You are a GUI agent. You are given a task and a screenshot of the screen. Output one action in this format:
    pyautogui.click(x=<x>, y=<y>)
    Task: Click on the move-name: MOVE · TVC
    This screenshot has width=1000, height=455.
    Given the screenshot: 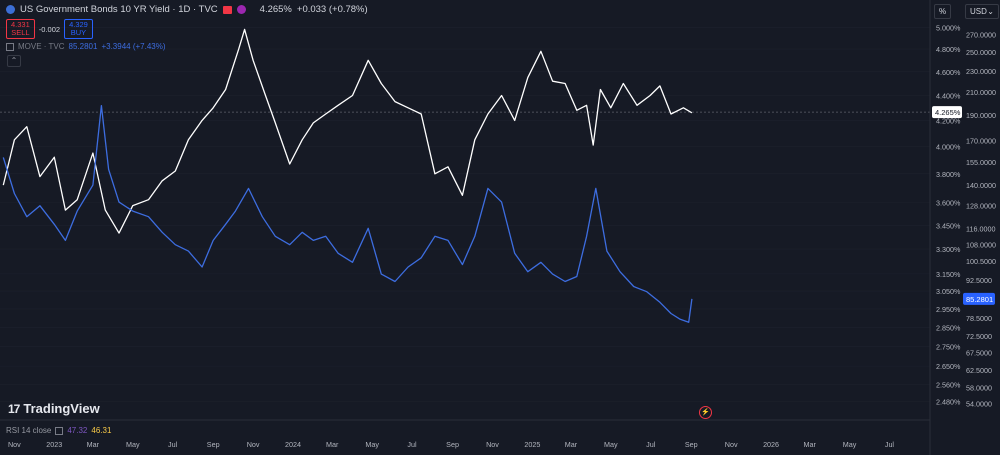 What is the action you would take?
    pyautogui.click(x=41, y=46)
    